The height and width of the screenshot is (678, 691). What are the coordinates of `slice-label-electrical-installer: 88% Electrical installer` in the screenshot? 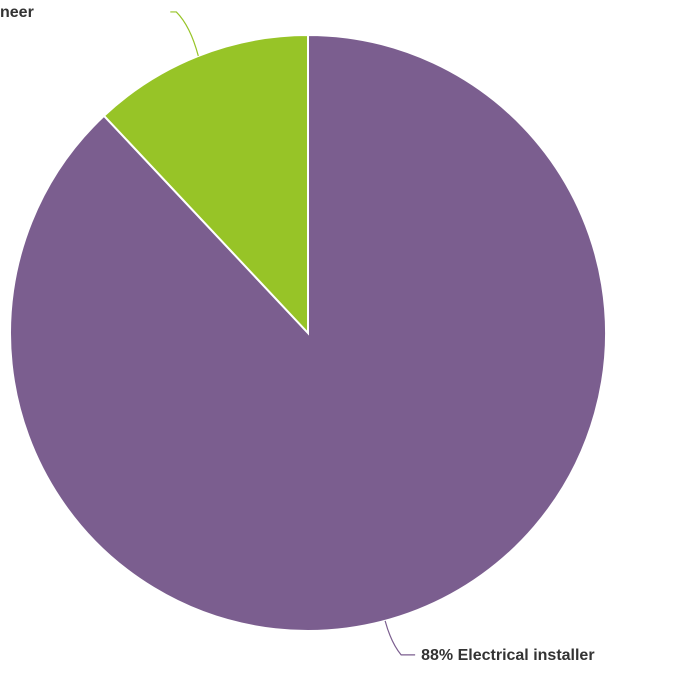 It's located at (507, 655).